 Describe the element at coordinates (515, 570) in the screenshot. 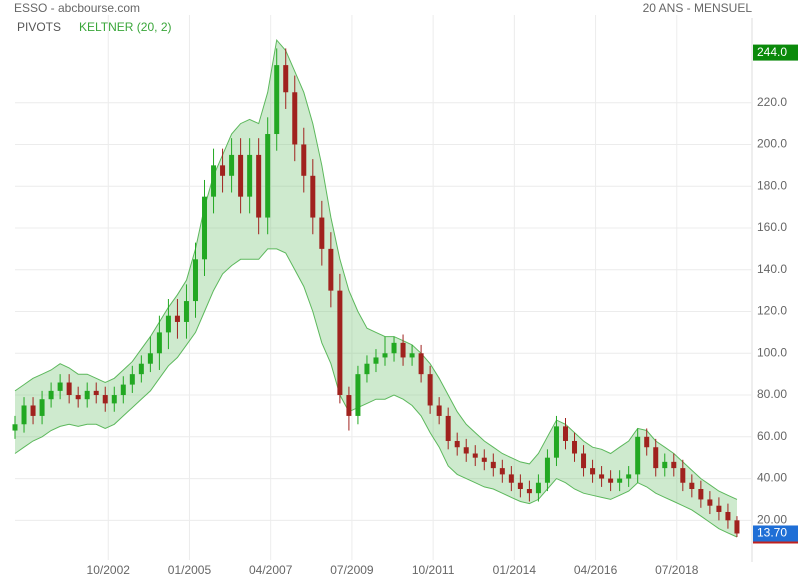

I see `x-tick-label: 01/2014` at that location.